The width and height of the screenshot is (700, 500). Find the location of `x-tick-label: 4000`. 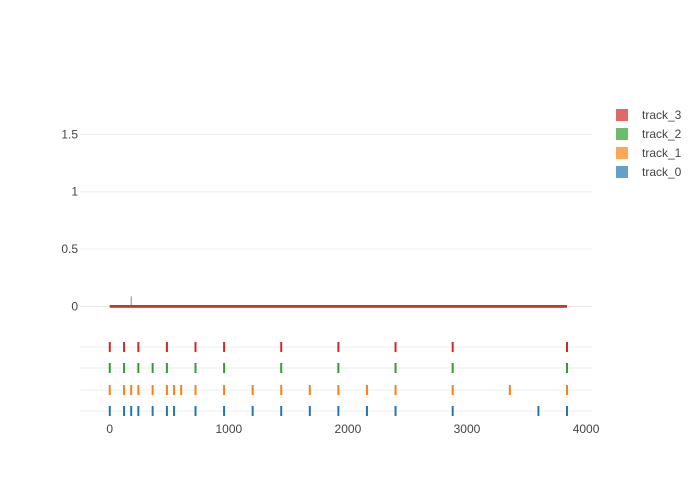

x-tick-label: 4000 is located at coordinates (586, 429).